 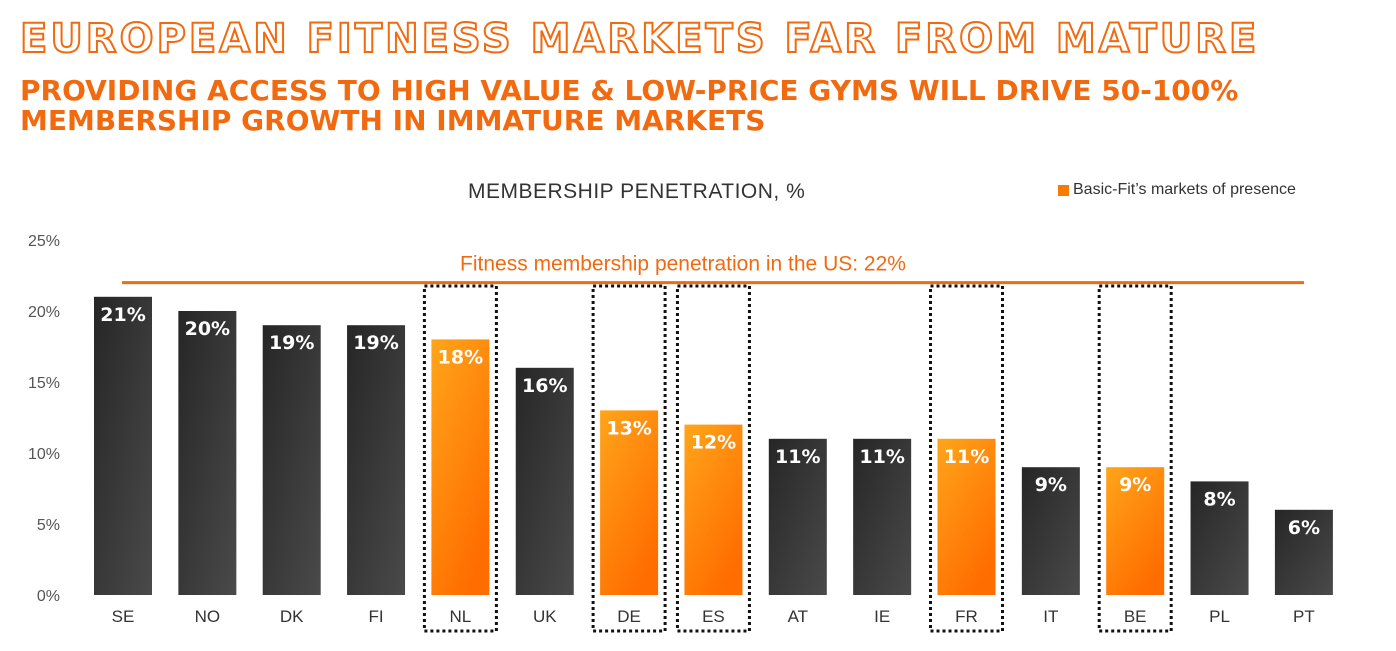 I want to click on x-tick-label: FI, so click(x=375, y=616).